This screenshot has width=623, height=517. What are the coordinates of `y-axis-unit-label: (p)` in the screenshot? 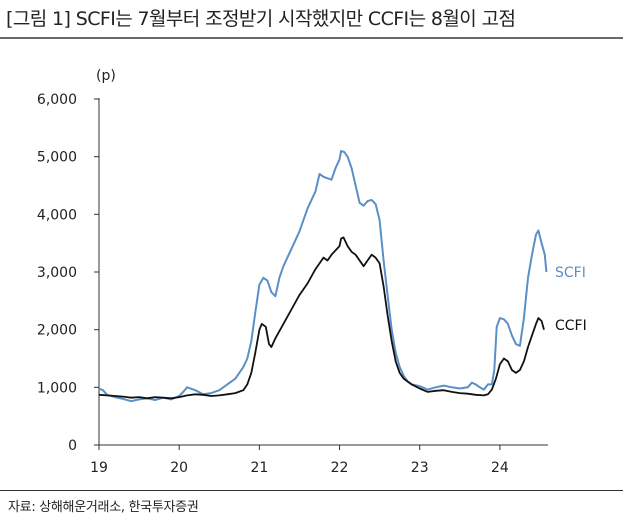 It's located at (106, 76).